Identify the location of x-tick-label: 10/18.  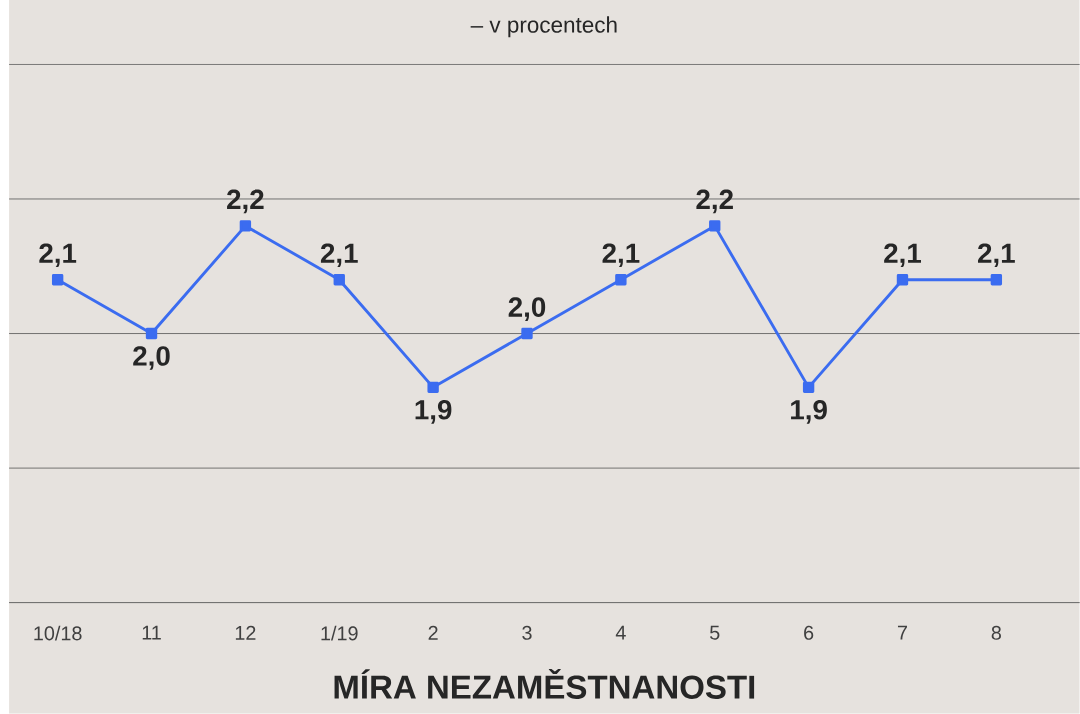
(58, 633).